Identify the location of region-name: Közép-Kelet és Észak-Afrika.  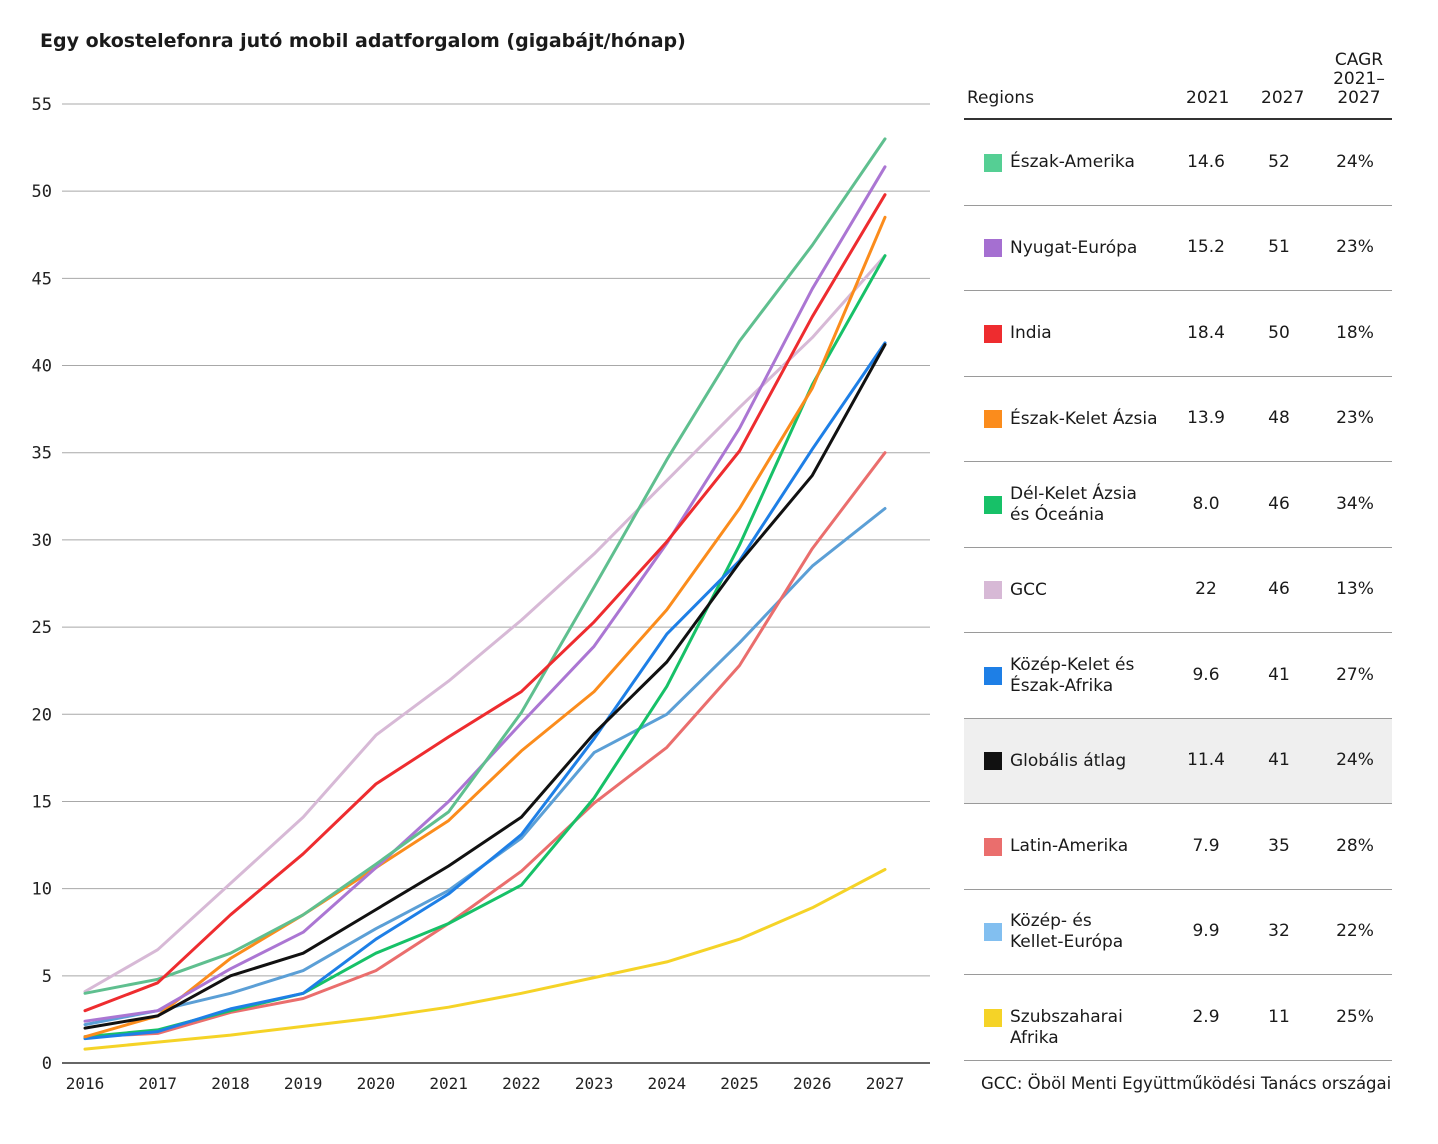
(1090, 676).